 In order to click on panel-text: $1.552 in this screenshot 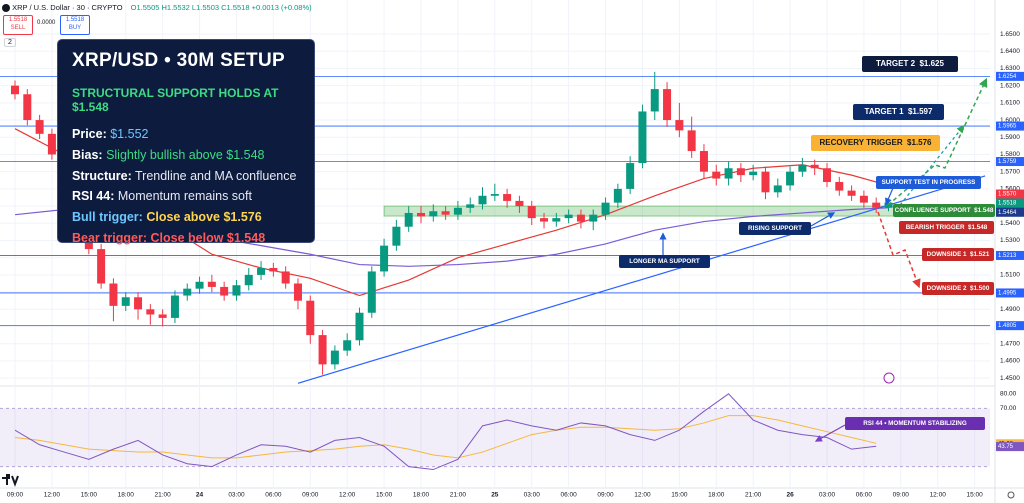, I will do `click(129, 134)`.